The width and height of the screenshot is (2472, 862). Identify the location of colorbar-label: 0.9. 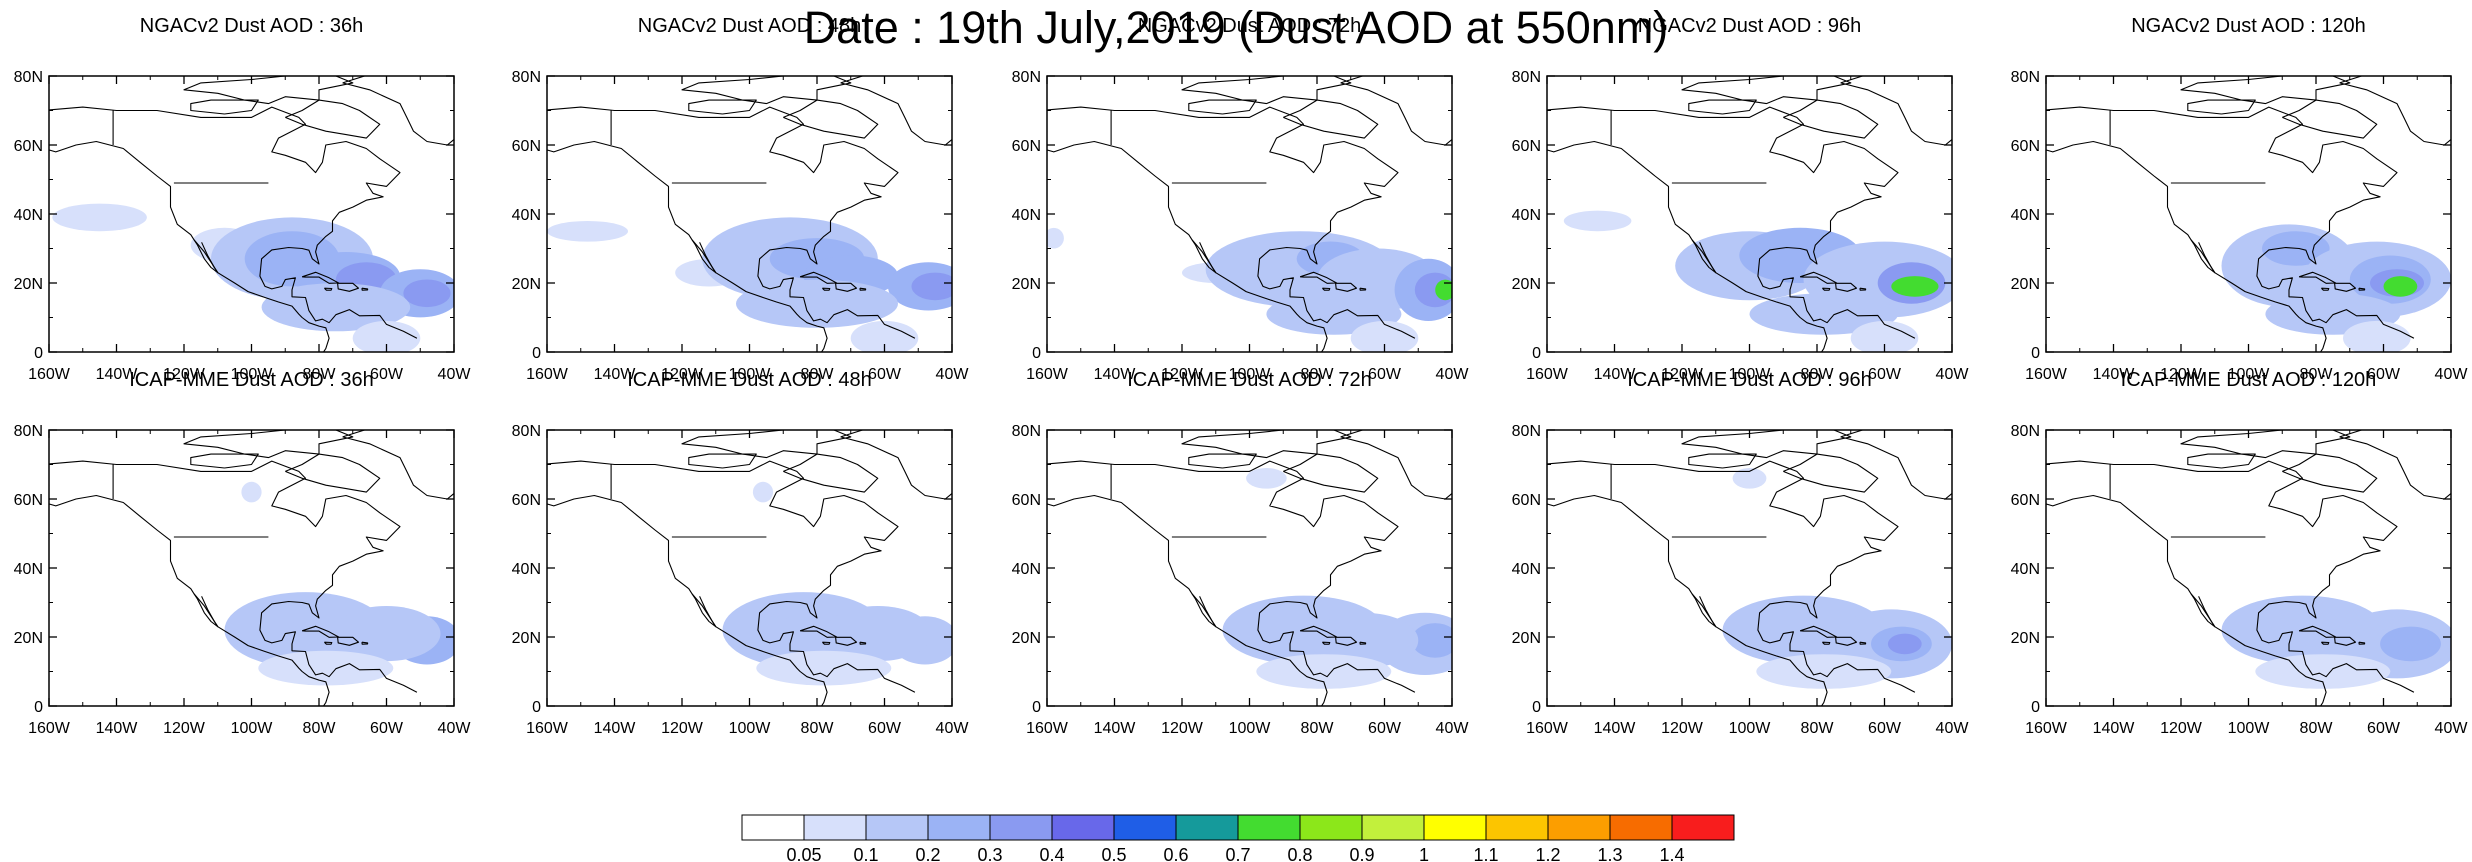
(1361, 853).